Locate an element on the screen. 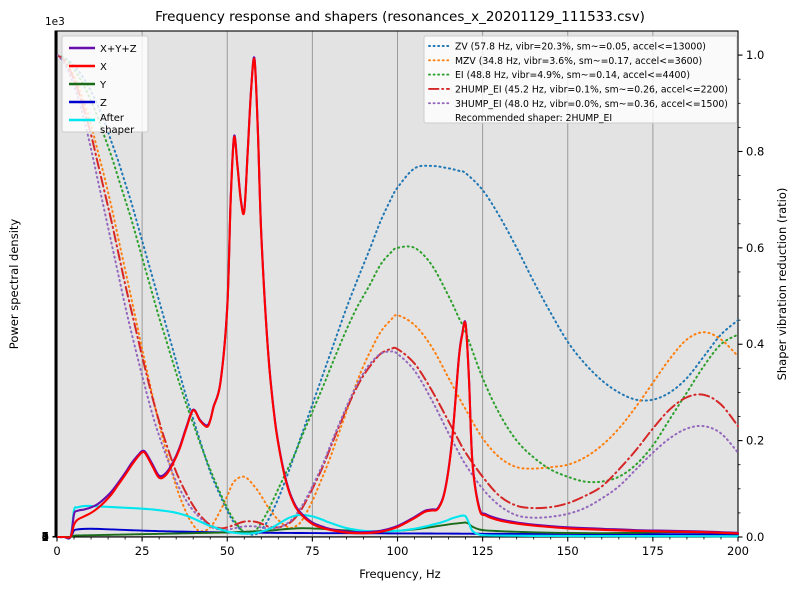 The image size is (800, 600). x-tick-label: 125 is located at coordinates (483, 551).